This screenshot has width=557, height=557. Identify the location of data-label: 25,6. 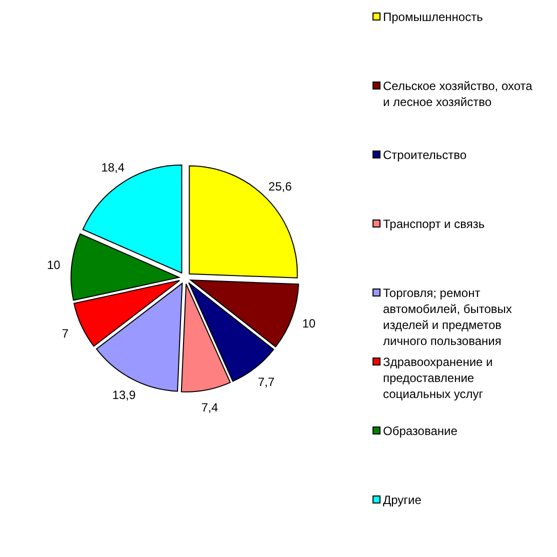
(280, 186).